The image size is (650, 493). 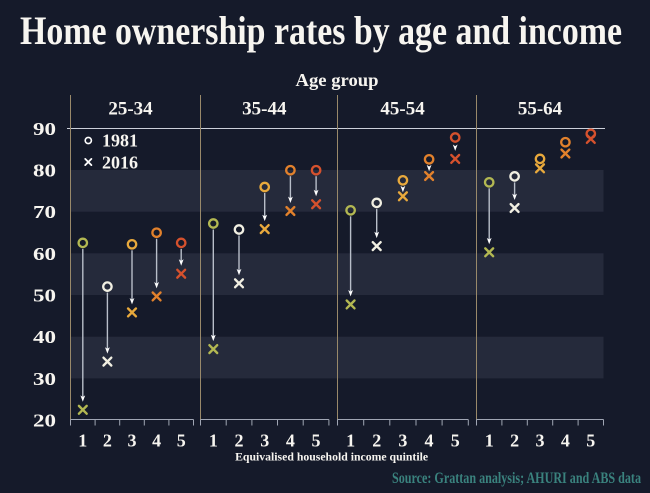 What do you see at coordinates (402, 109) in the screenshot?
I see `svg-text: 45-54` at bounding box center [402, 109].